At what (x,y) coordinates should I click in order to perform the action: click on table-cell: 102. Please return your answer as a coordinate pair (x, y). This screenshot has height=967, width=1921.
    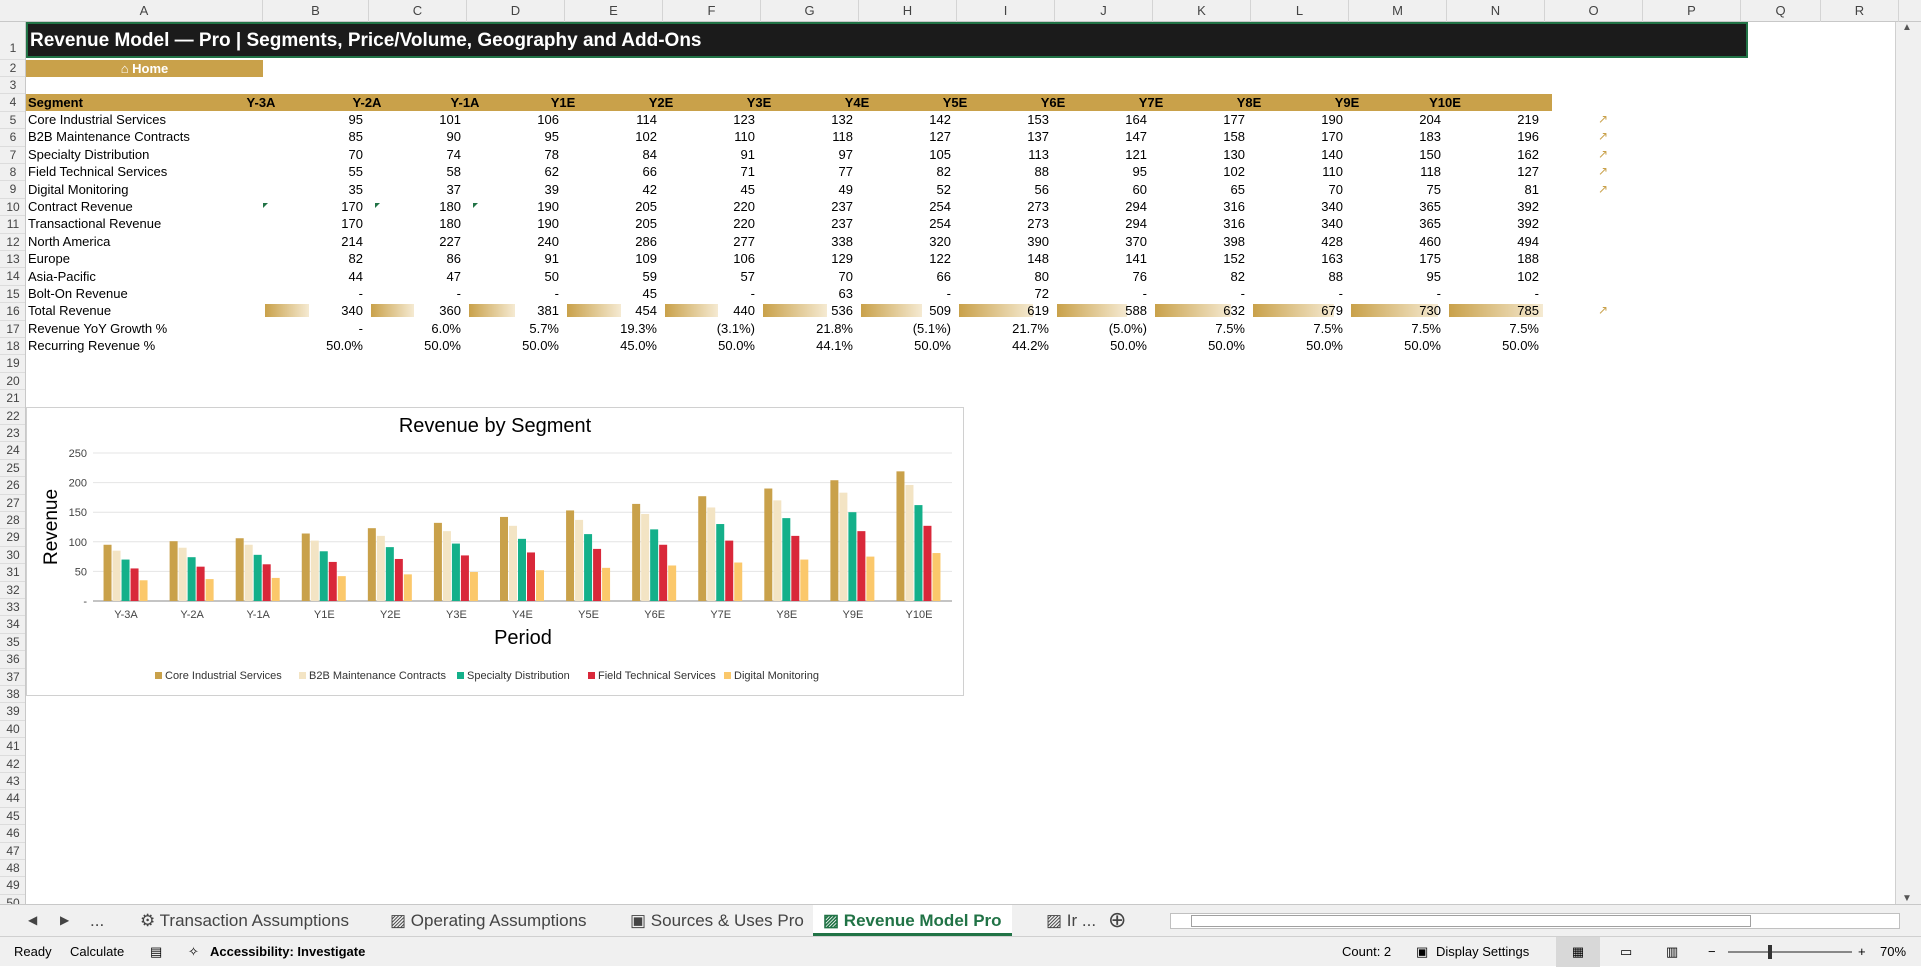
    Looking at the image, I should click on (646, 137).